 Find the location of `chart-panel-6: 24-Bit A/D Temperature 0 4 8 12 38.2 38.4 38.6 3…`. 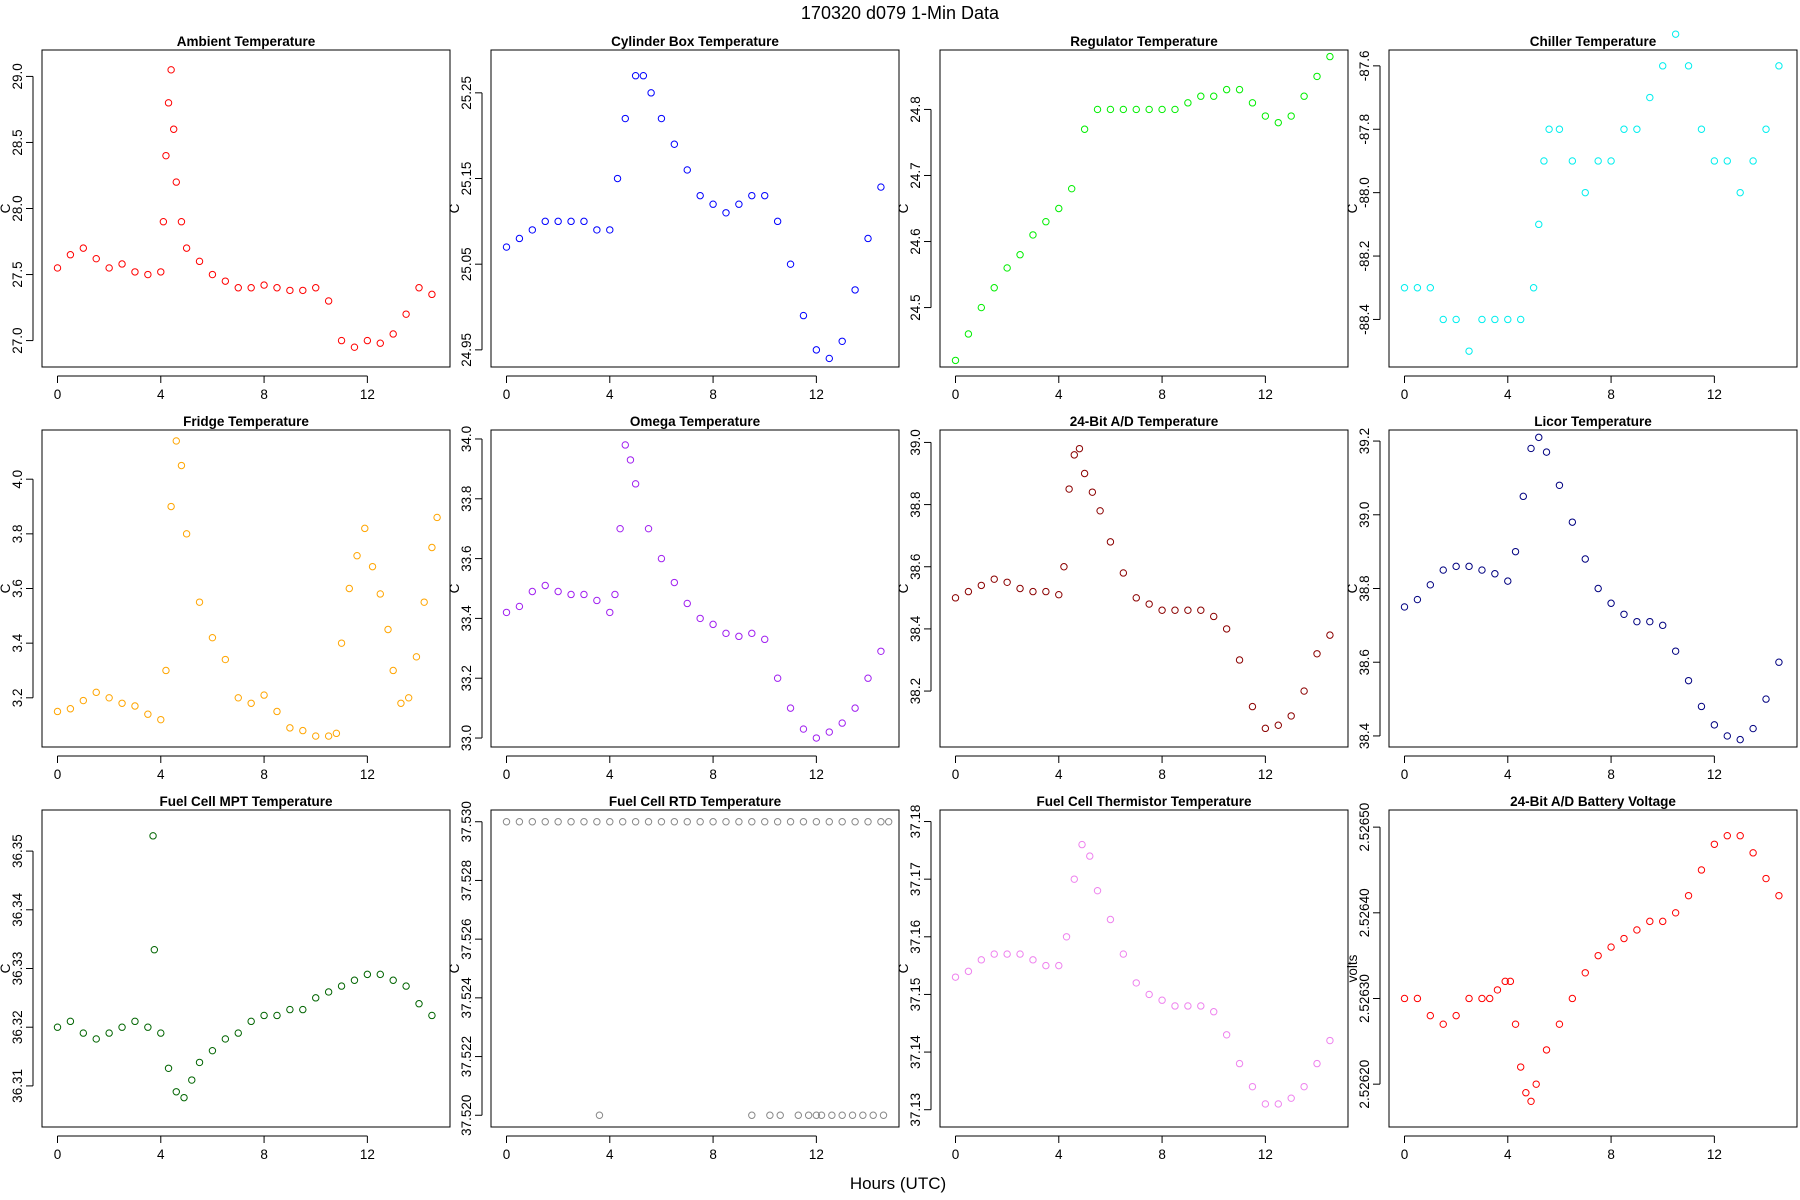

chart-panel-6: 24-Bit A/D Temperature 0 4 8 12 38.2 38.4 38.6 3… is located at coordinates (1122, 598).